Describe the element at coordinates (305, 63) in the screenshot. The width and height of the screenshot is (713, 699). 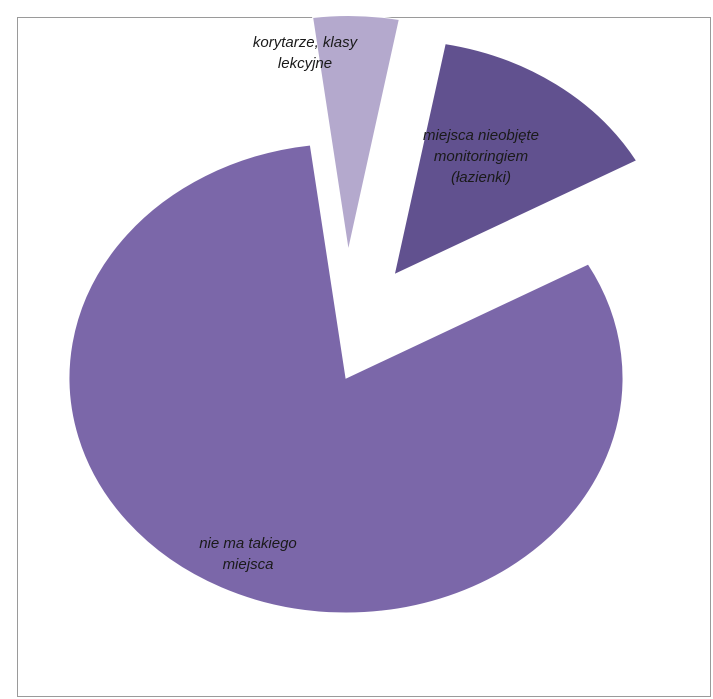
I see `slice-label-line: lekcyjne` at that location.